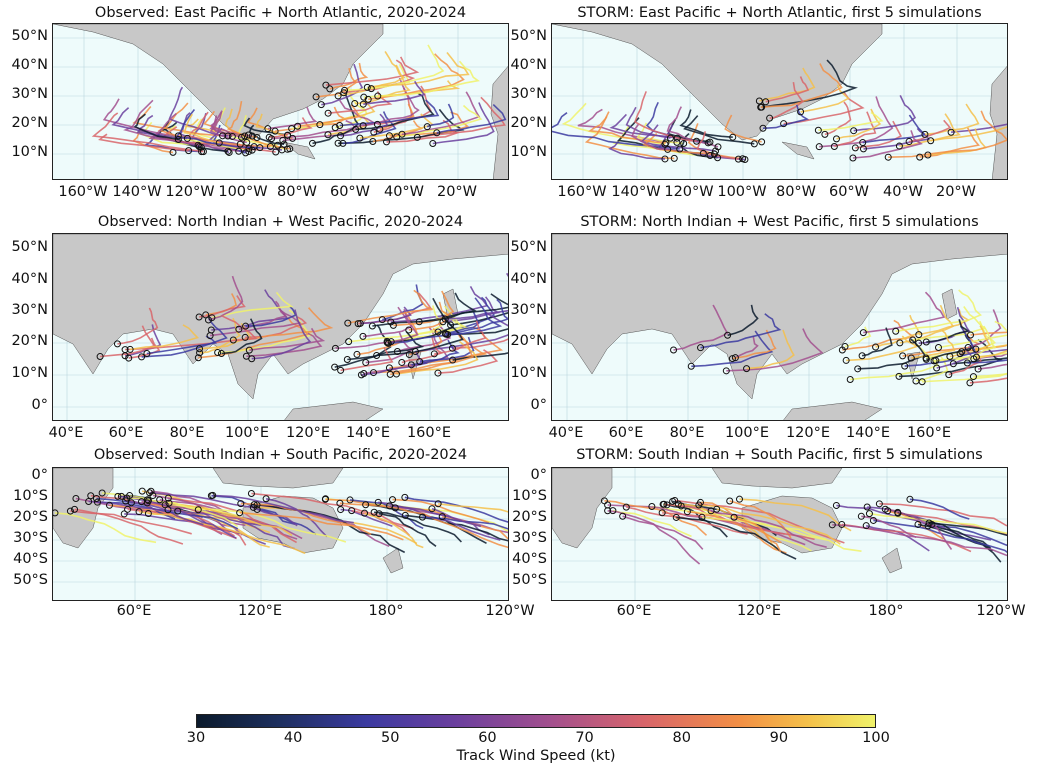 The width and height of the screenshot is (1038, 769). I want to click on colorbar-tick-label: 100, so click(876, 738).